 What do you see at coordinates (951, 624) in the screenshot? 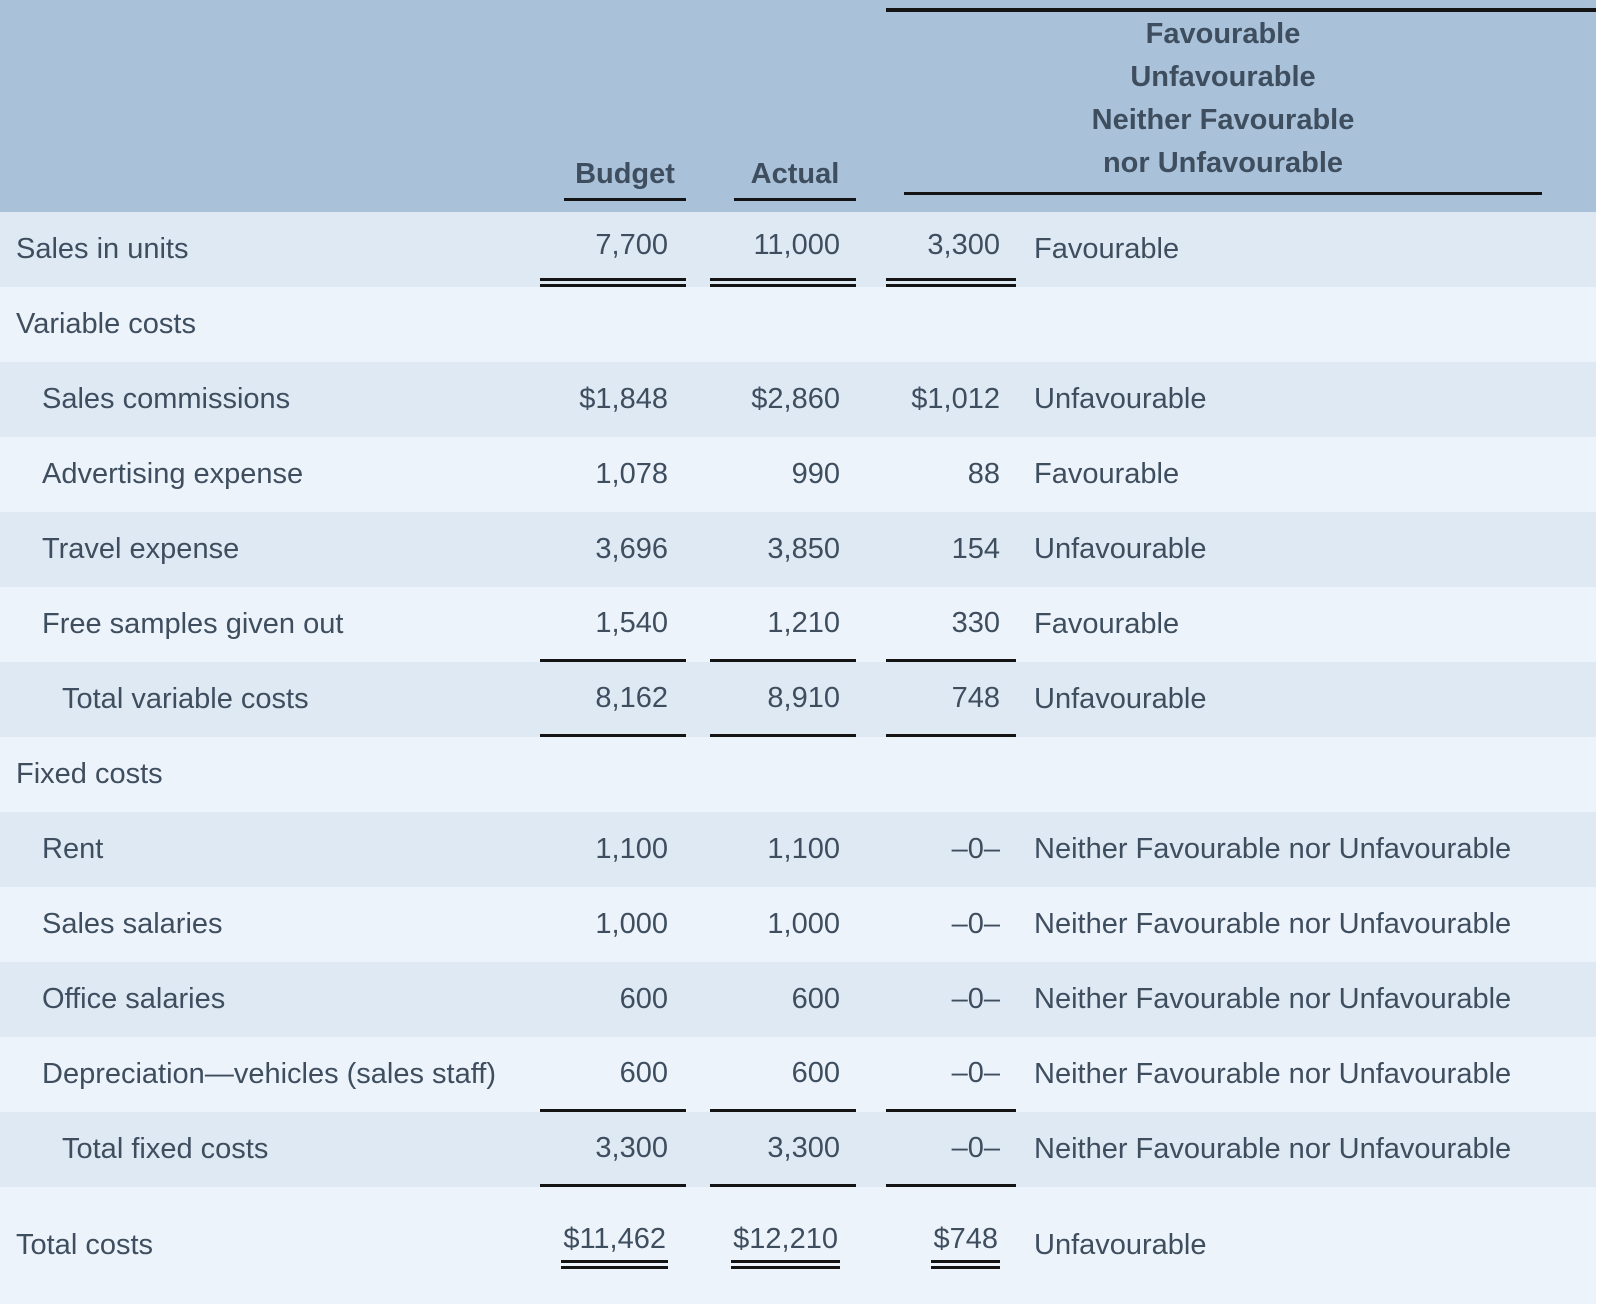
I see `variance-value: 330` at bounding box center [951, 624].